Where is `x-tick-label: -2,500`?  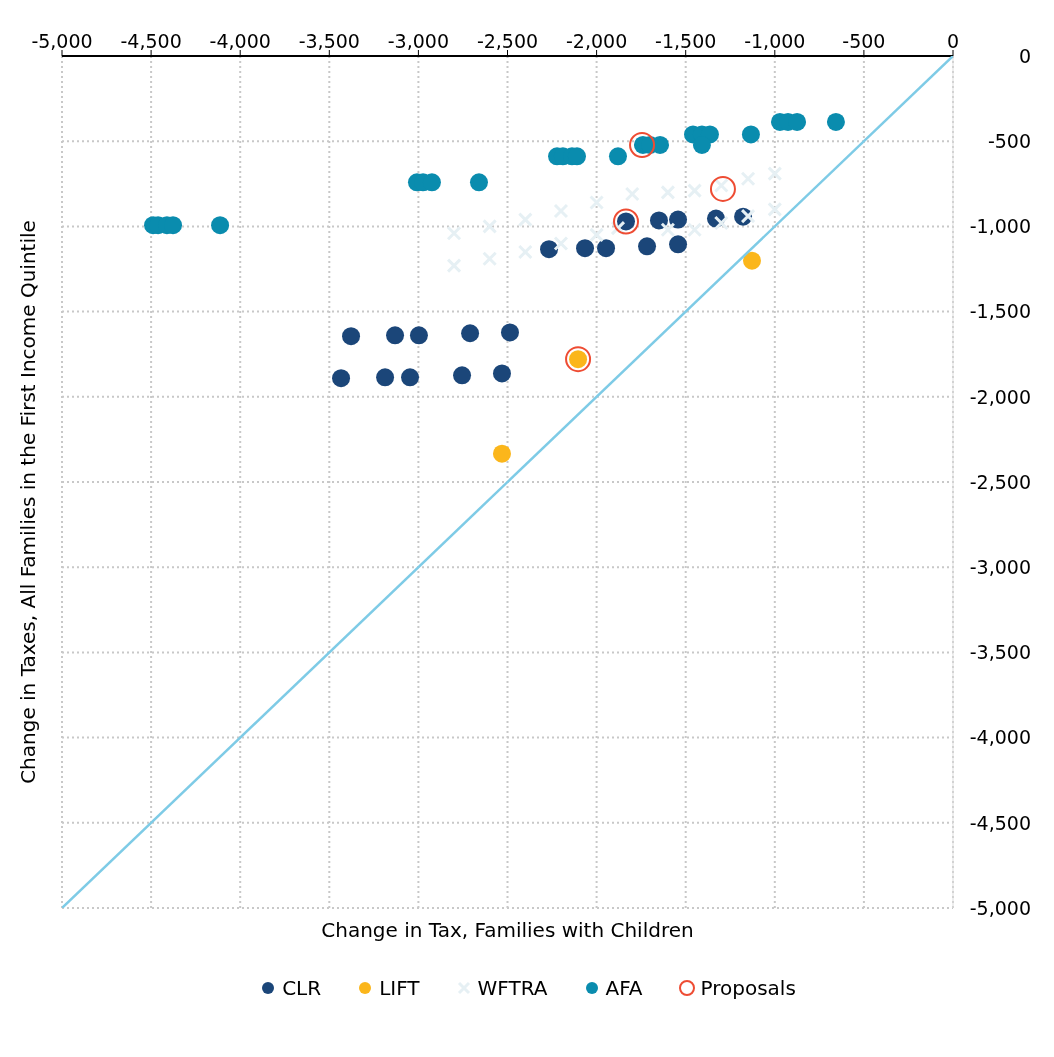
x-tick-label: -2,500 is located at coordinates (507, 41).